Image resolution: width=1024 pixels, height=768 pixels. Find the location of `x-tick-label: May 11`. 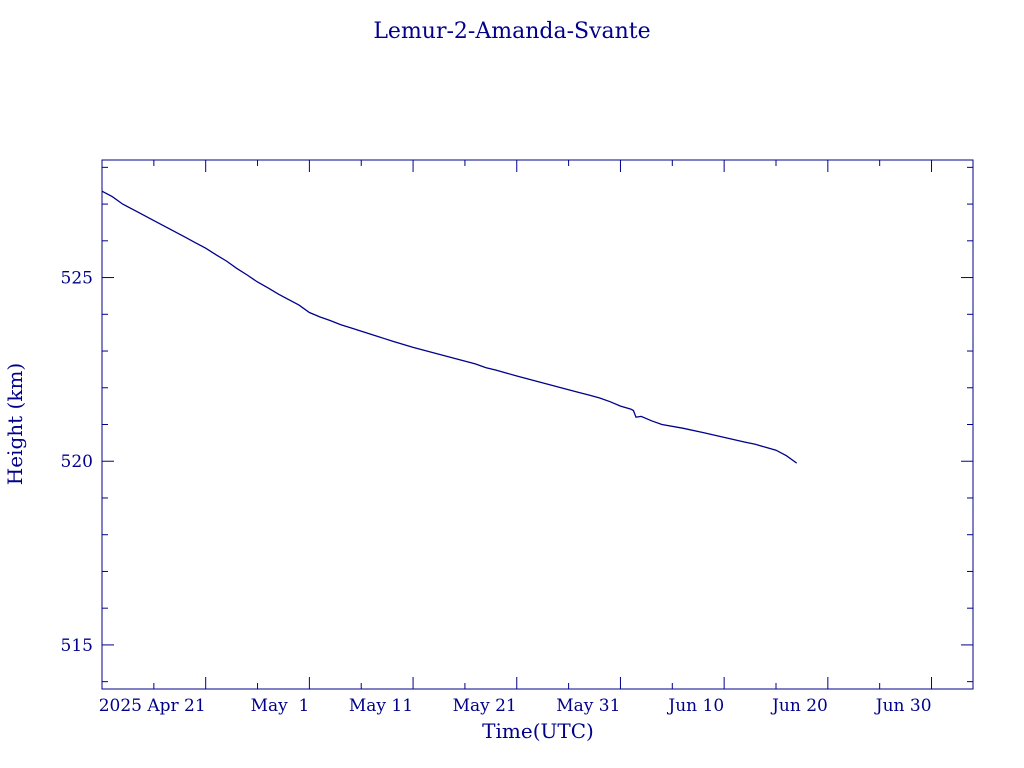

x-tick-label: May 11 is located at coordinates (381, 706).